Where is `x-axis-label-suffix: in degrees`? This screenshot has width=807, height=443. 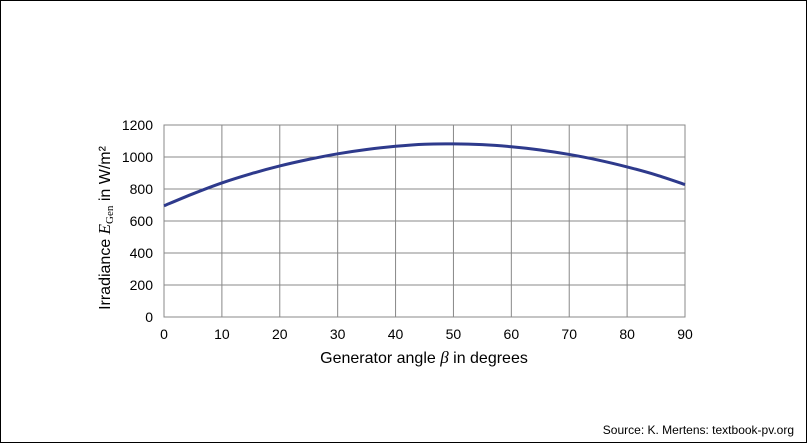 x-axis-label-suffix: in degrees is located at coordinates (488, 358).